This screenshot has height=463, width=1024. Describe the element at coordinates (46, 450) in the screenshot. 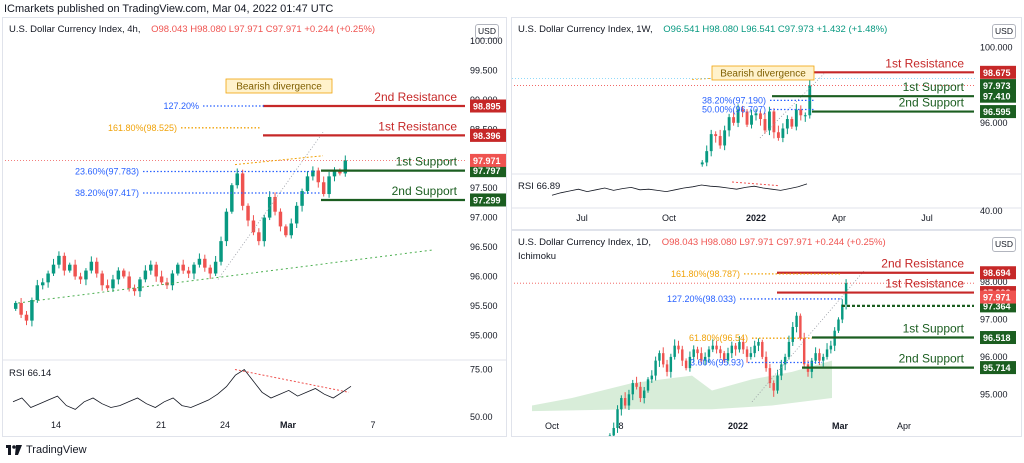

I see `tradingview-logo: TradingView` at that location.